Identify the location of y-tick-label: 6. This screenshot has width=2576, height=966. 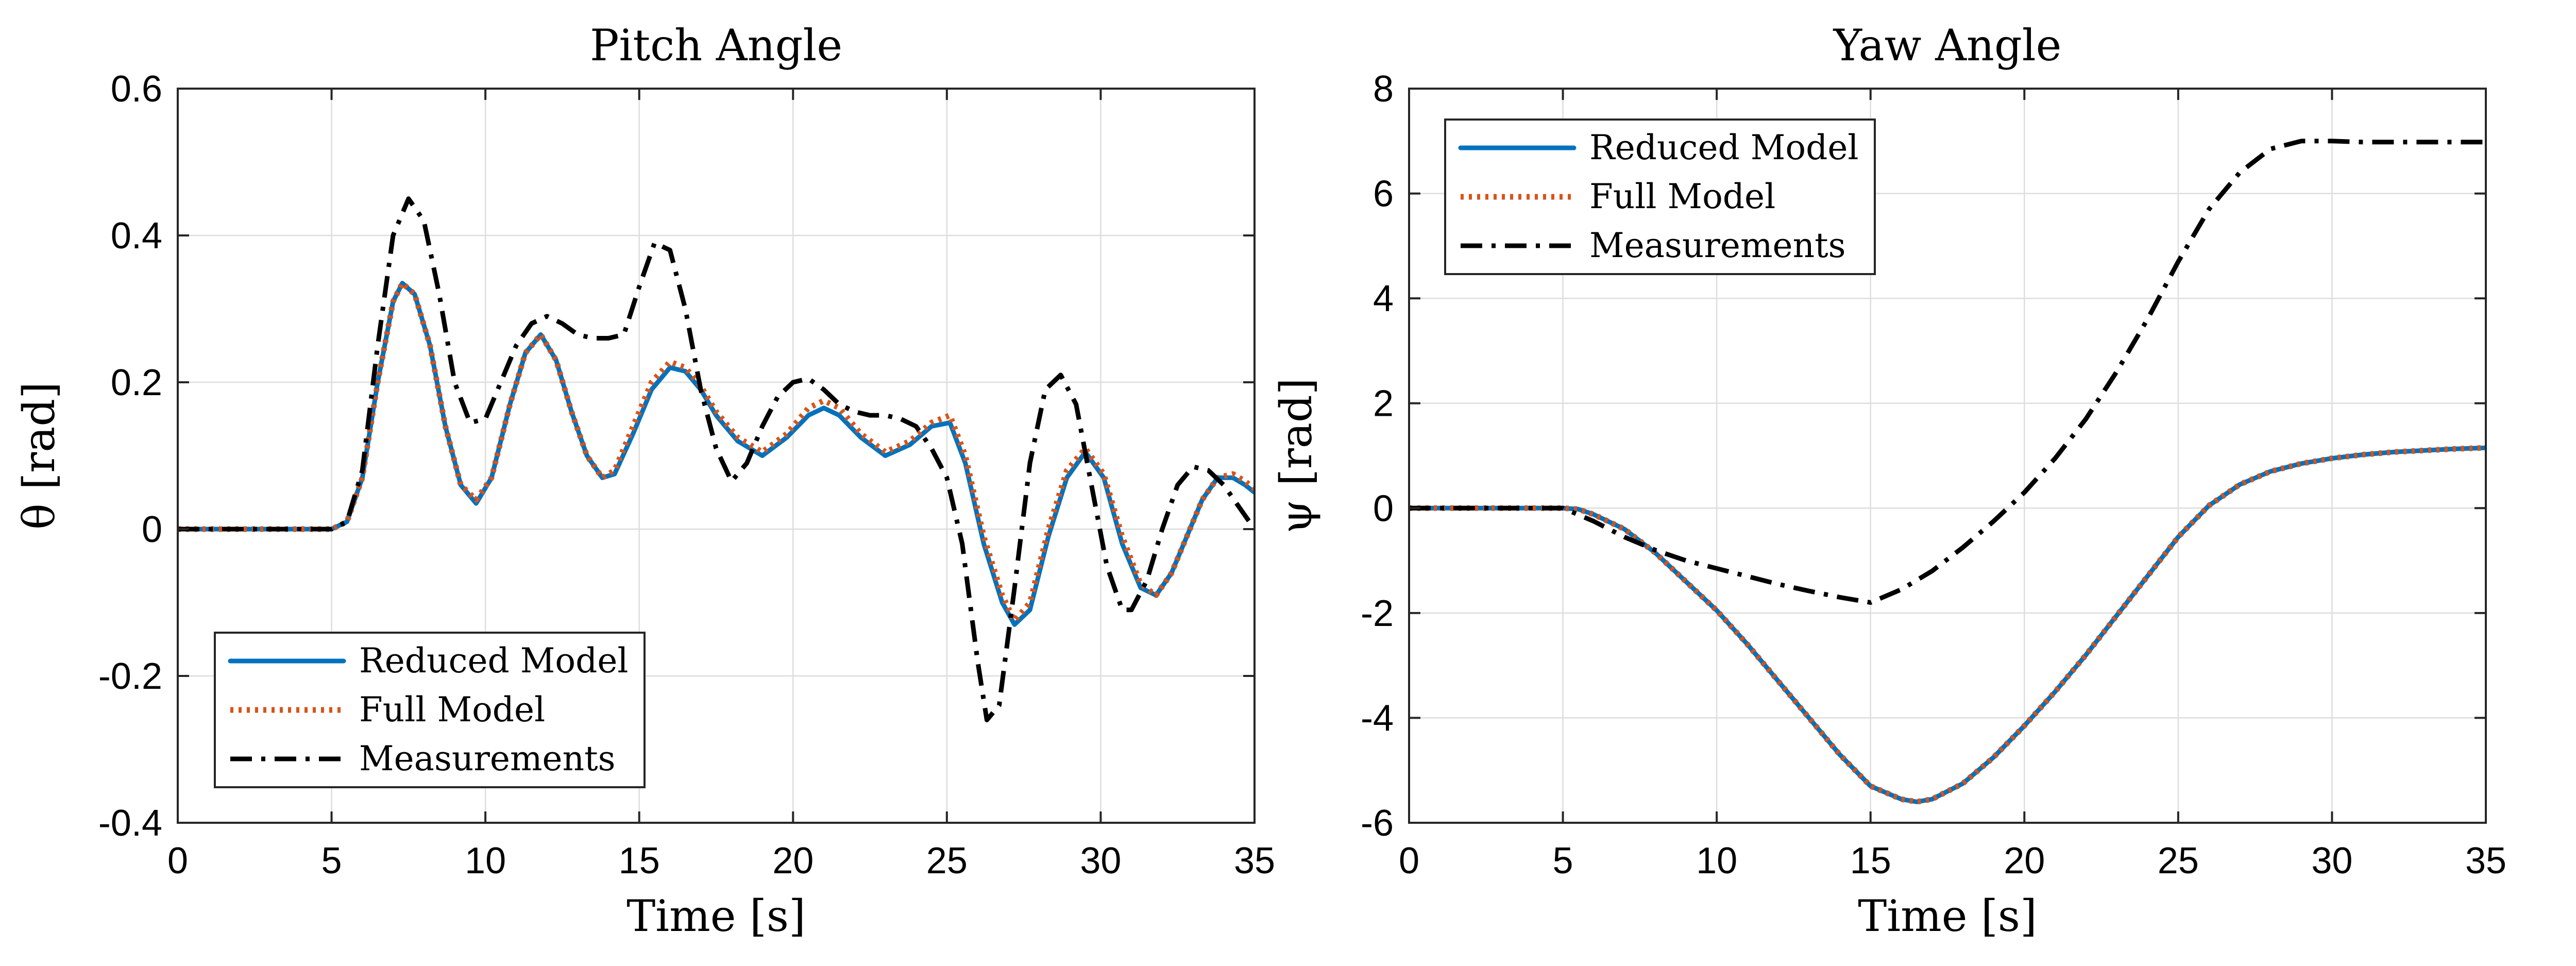
(1383, 194).